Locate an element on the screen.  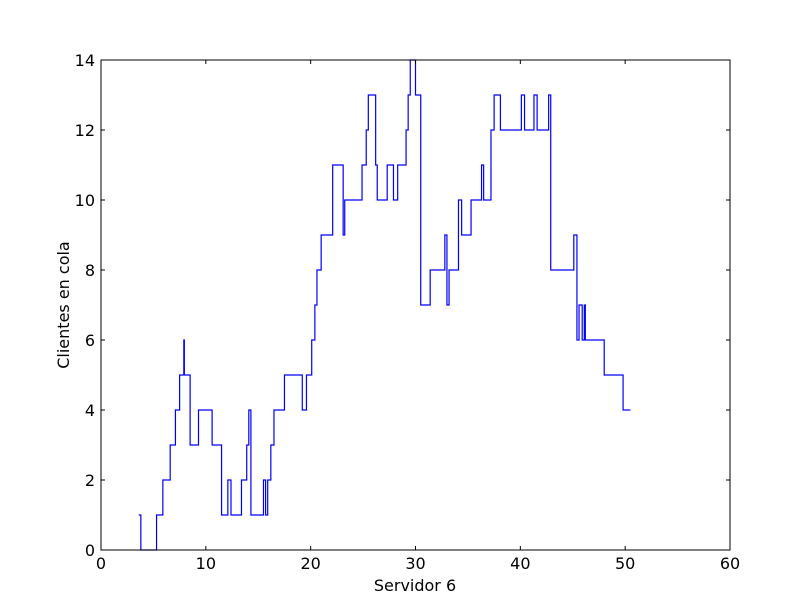
y-tick-label: 2 is located at coordinates (90, 480).